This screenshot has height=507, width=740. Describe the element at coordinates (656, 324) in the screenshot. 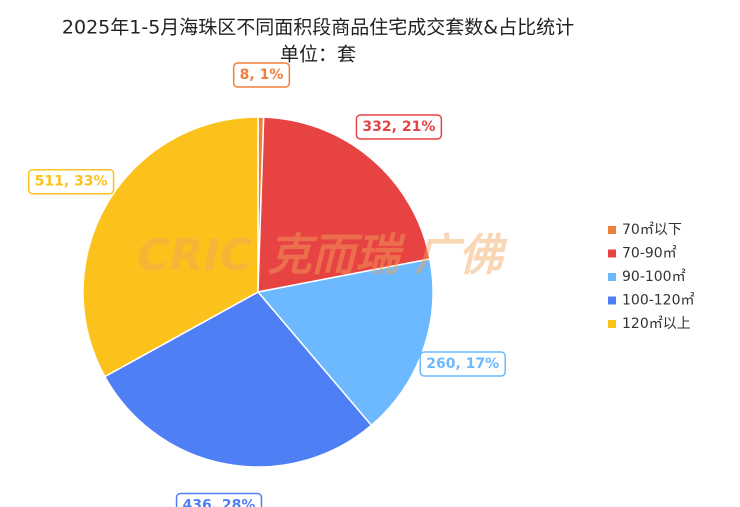

I see `legend-label: 120㎡以上` at that location.